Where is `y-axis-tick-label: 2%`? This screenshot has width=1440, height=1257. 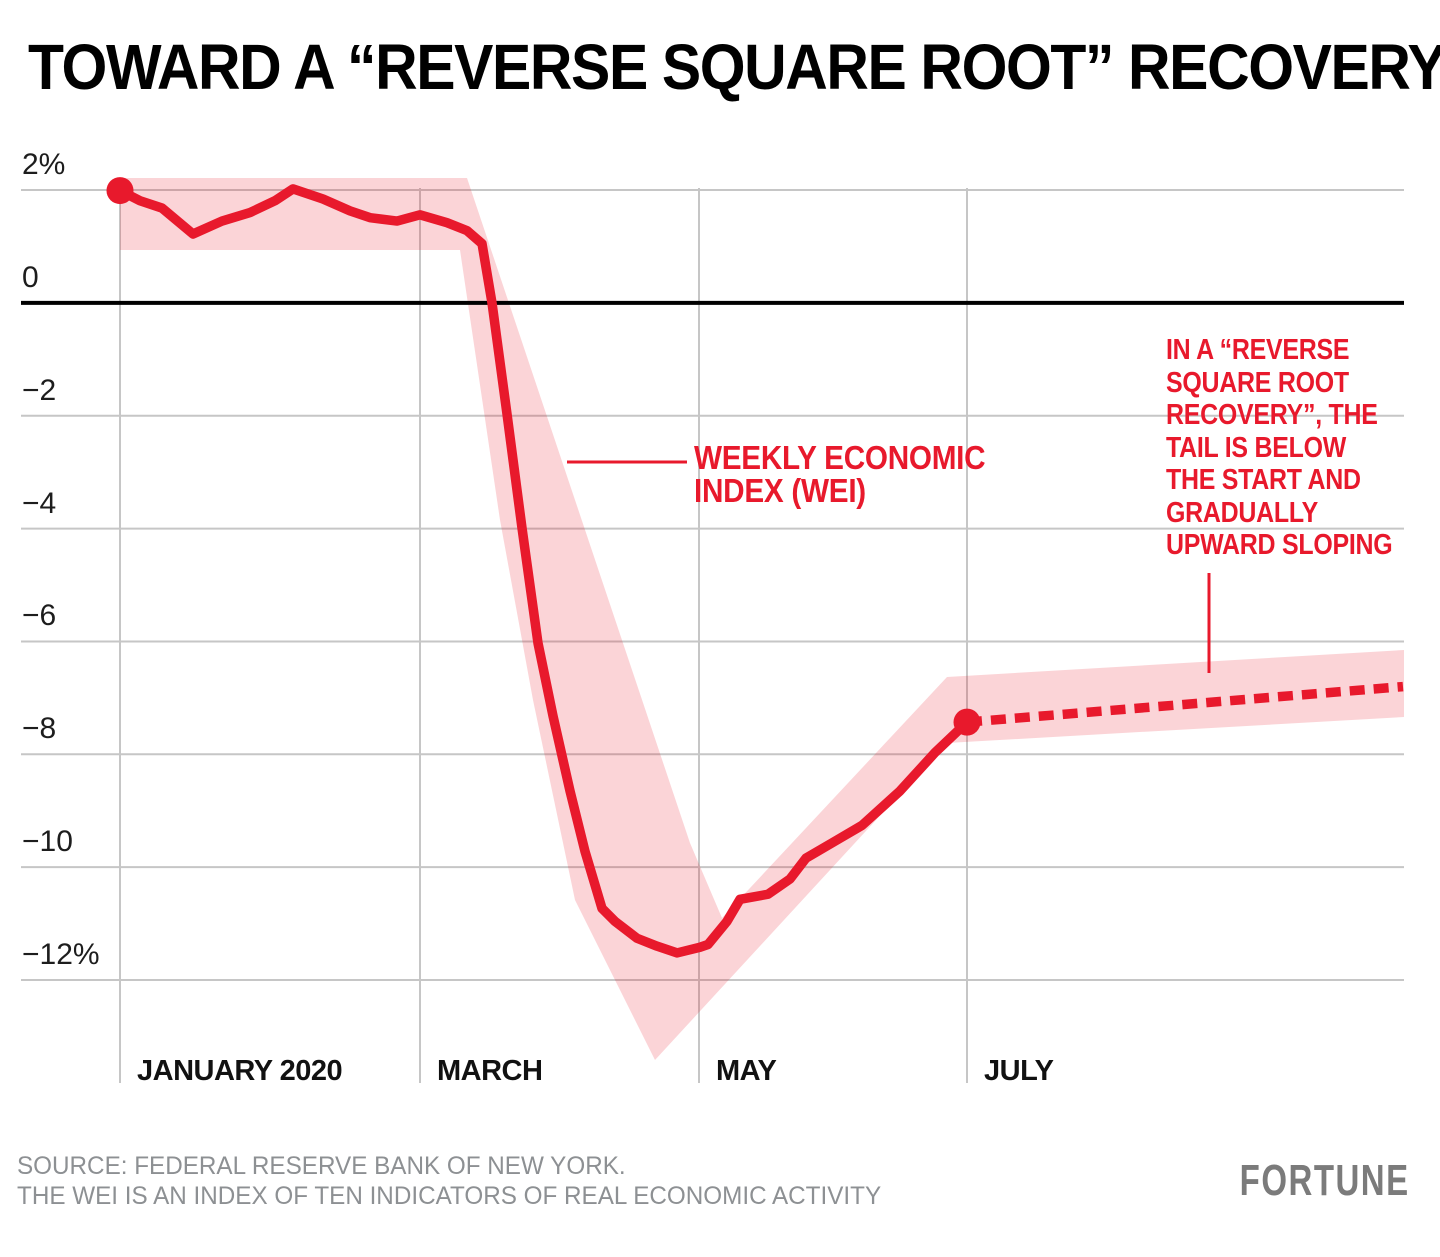 y-axis-tick-label: 2% is located at coordinates (44, 164).